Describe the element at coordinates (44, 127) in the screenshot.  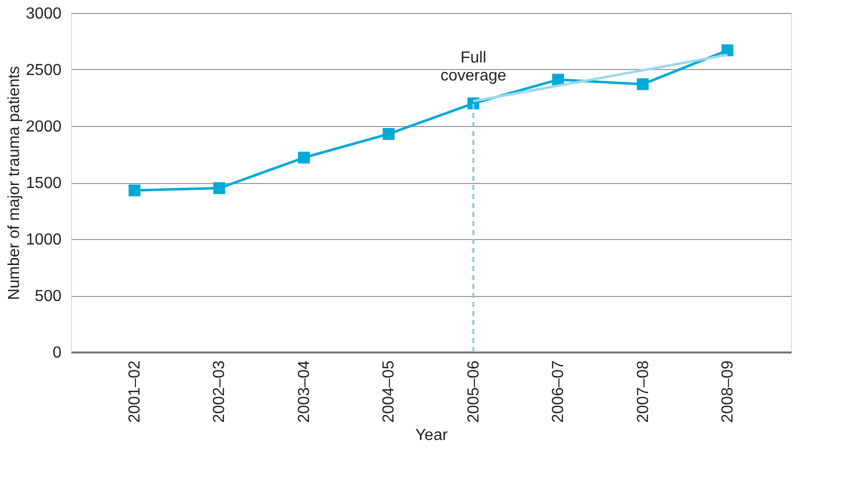
I see `y-tick-label: 2000` at that location.